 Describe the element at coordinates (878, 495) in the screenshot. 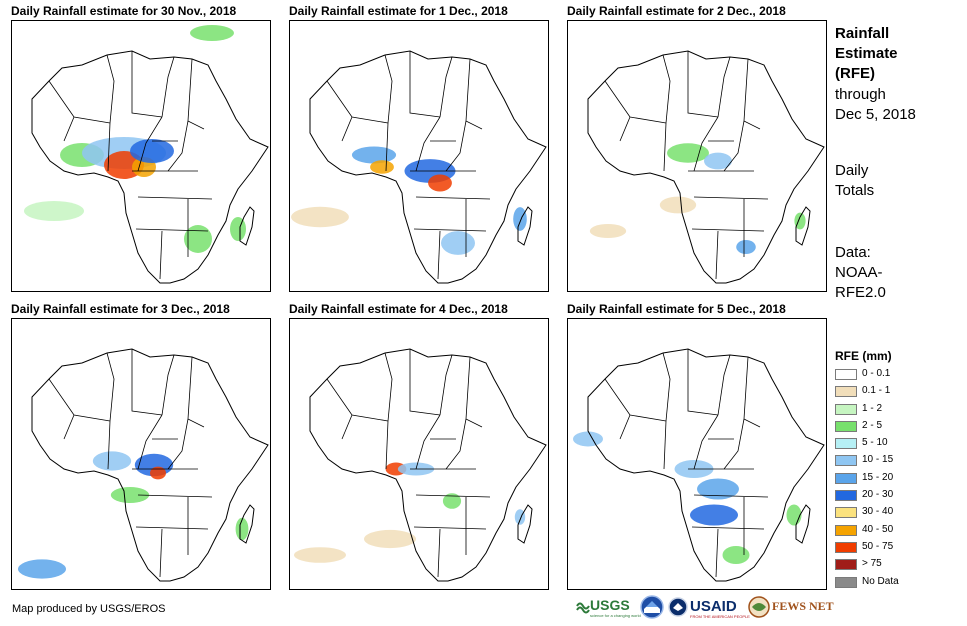

I see `legend-label: 20 - 30` at that location.